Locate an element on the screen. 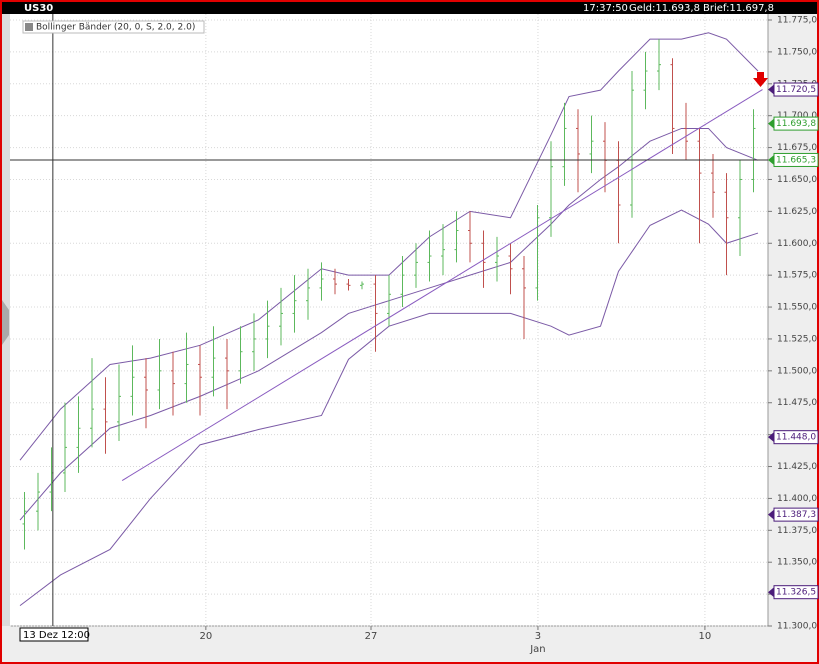 This screenshot has width=819, height=664. price-marker-label: 11.448,0 is located at coordinates (796, 438).